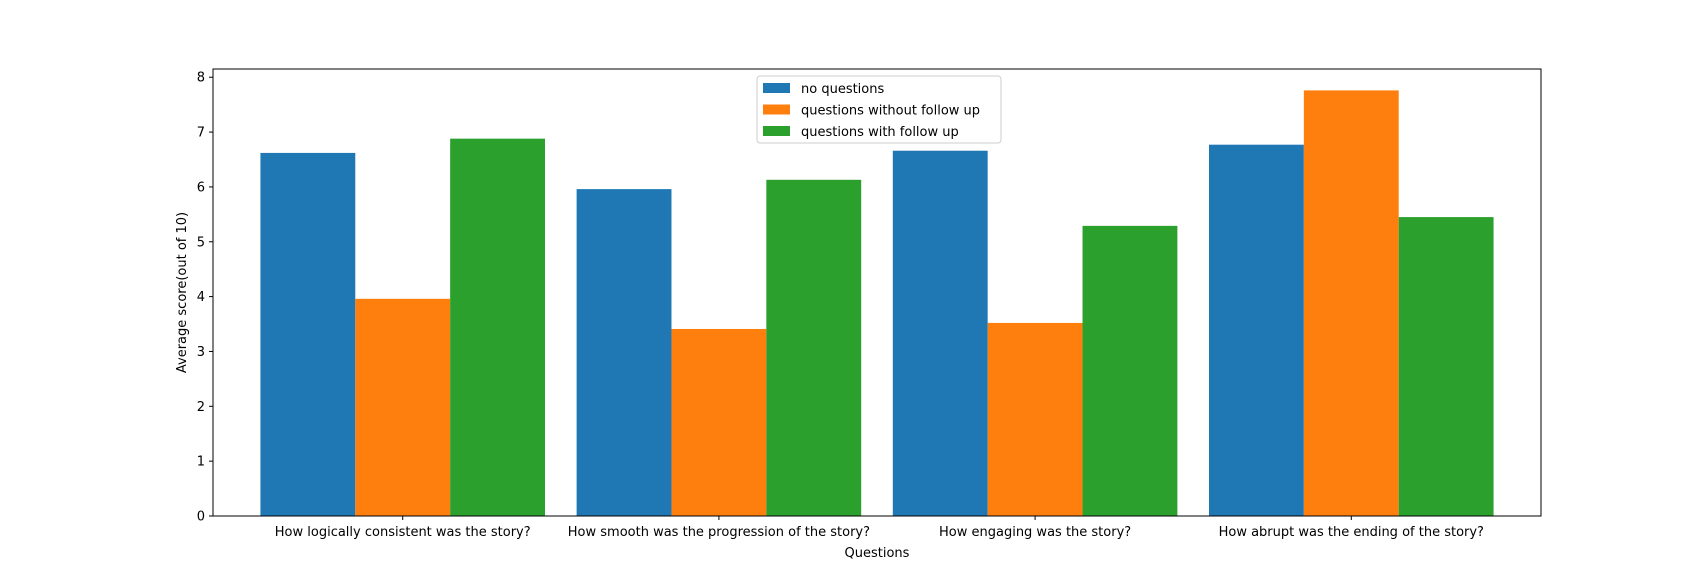 This screenshot has width=1704, height=577. What do you see at coordinates (201, 462) in the screenshot?
I see `y-tick-label-1: 1` at bounding box center [201, 462].